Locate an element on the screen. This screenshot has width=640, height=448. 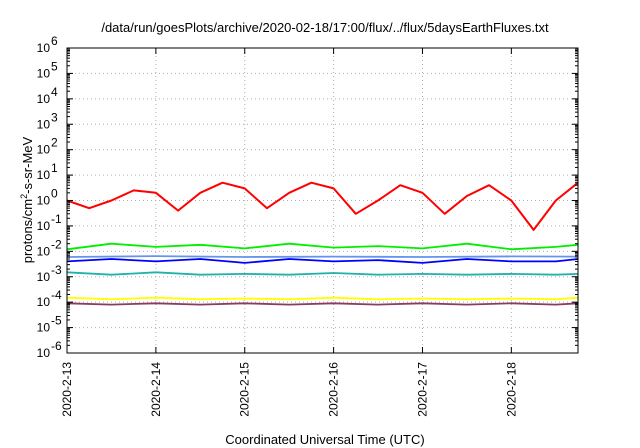
y-tick-exponent: 6 is located at coordinates (54, 41).